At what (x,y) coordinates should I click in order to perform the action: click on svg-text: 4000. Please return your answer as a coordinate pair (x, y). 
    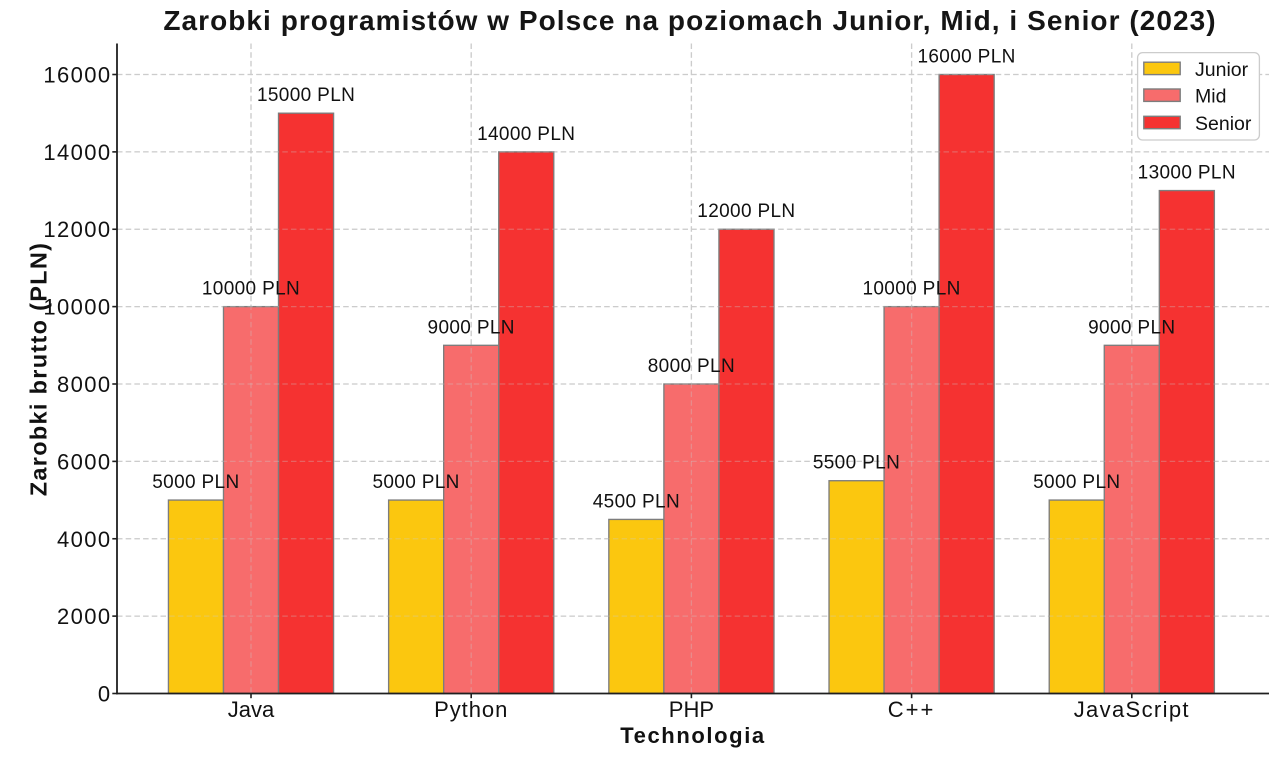
    Looking at the image, I should click on (84, 539).